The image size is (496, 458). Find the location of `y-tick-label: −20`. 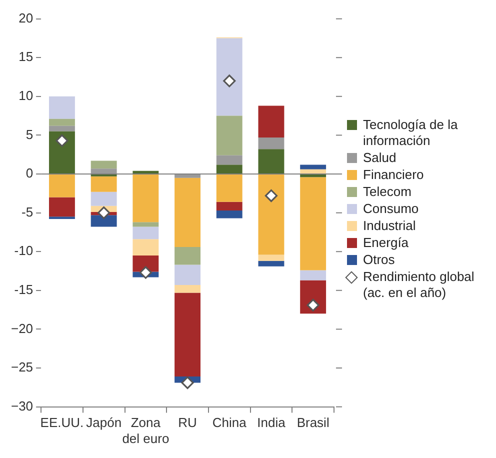

y-tick-label: −20 is located at coordinates (22, 328).